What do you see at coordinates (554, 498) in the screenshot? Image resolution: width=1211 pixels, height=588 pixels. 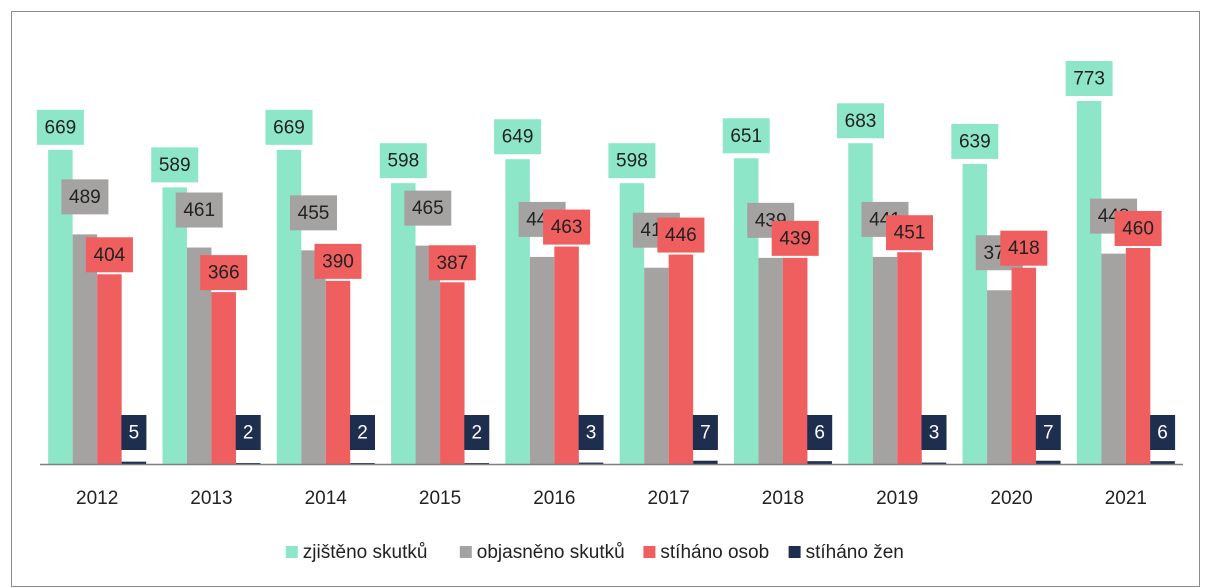 I see `x-tick-label: 2016` at bounding box center [554, 498].